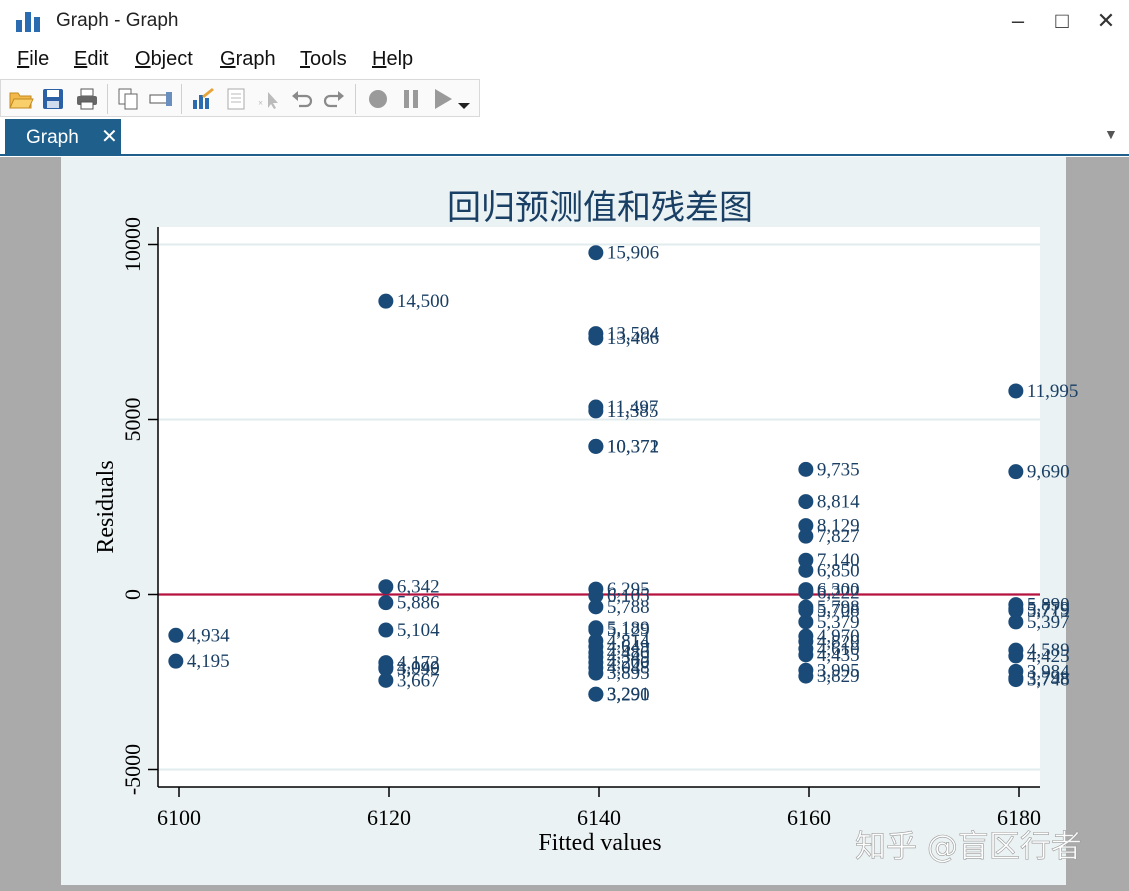 This screenshot has height=891, width=1129. What do you see at coordinates (418, 603) in the screenshot?
I see `point-label: 5,886` at bounding box center [418, 603].